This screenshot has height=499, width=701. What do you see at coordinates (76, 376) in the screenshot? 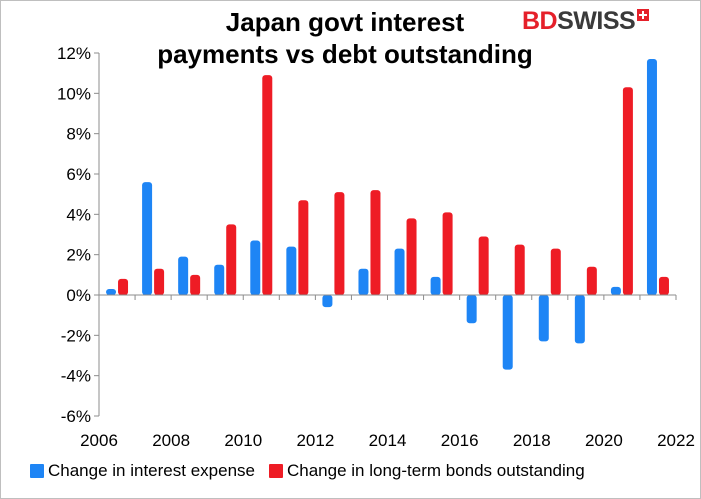
I see `y-tick-label: -4%` at bounding box center [76, 376].